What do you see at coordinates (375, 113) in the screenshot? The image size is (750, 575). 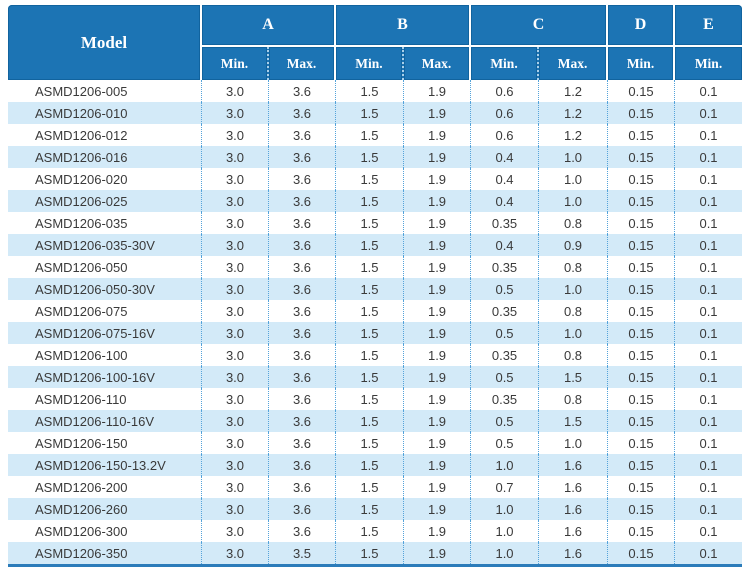 I see `table-row: ASMD1206-010 3.0 3.6 1.5 1.9 0.6 1.2 0.15 0.1` at bounding box center [375, 113].